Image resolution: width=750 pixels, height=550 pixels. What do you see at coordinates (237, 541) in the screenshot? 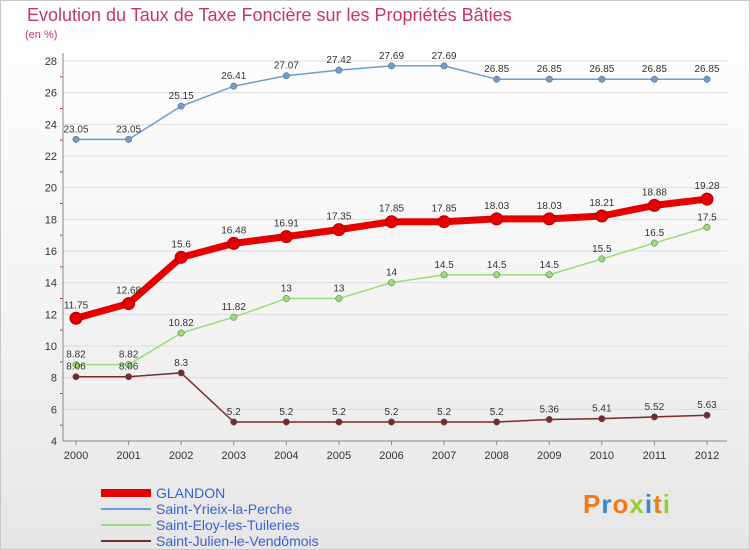
I see `legend-label: Saint-Julien-le-Vendômois` at bounding box center [237, 541].